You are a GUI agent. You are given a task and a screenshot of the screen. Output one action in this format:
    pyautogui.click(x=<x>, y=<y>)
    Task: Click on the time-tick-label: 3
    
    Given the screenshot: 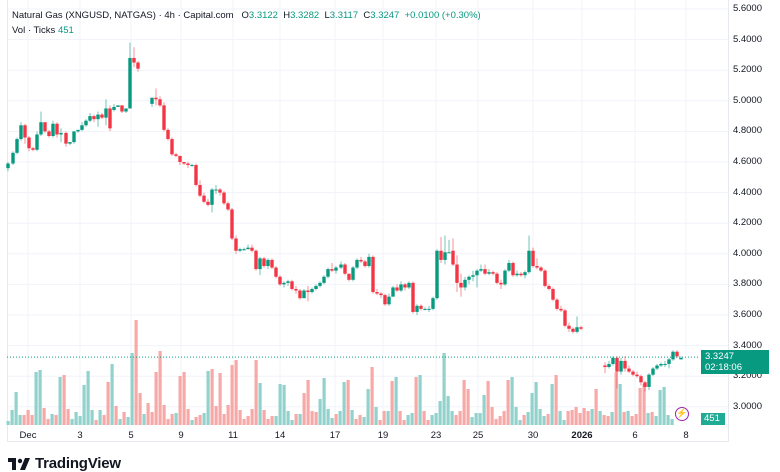 What is the action you would take?
    pyautogui.click(x=80, y=435)
    